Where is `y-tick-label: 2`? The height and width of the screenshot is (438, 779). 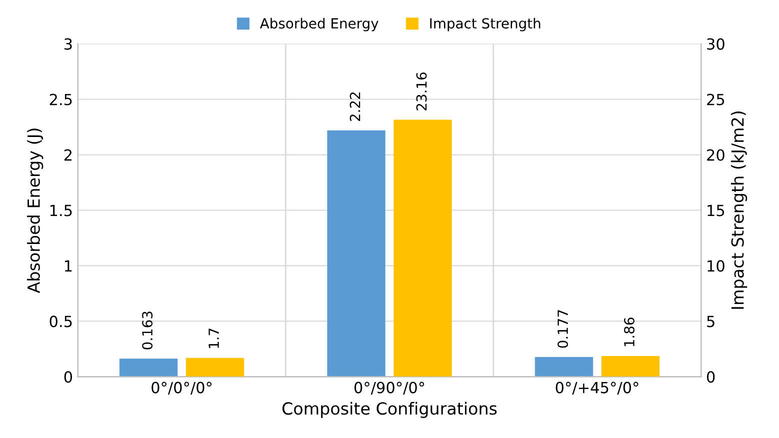
y-tick-label: 2 is located at coordinates (68, 155).